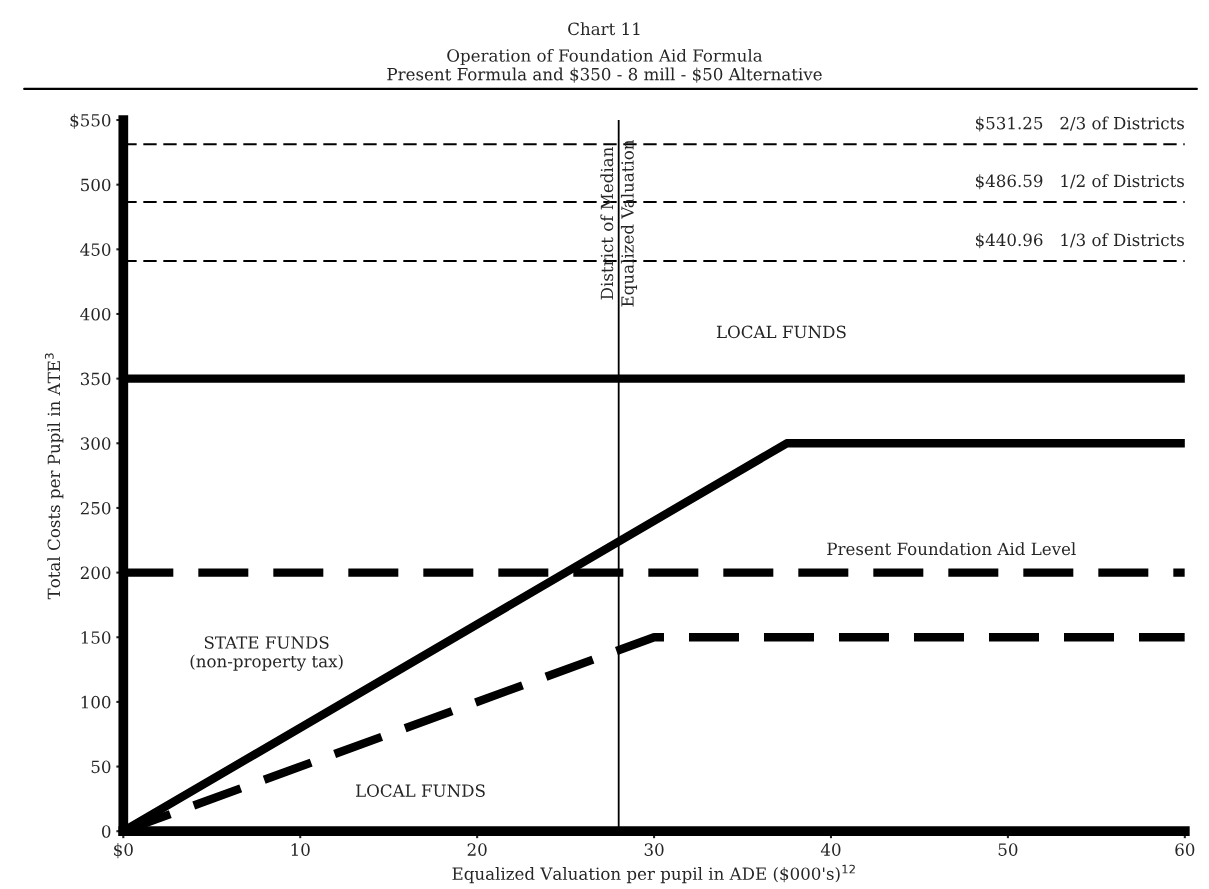 This screenshot has width=1209, height=889. I want to click on y-tick-label: 400, so click(95, 314).